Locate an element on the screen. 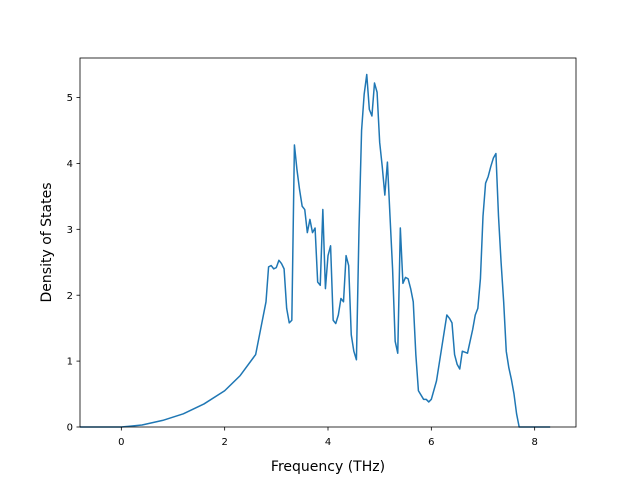 The width and height of the screenshot is (640, 480). y-tick-label: 4 is located at coordinates (70, 164).